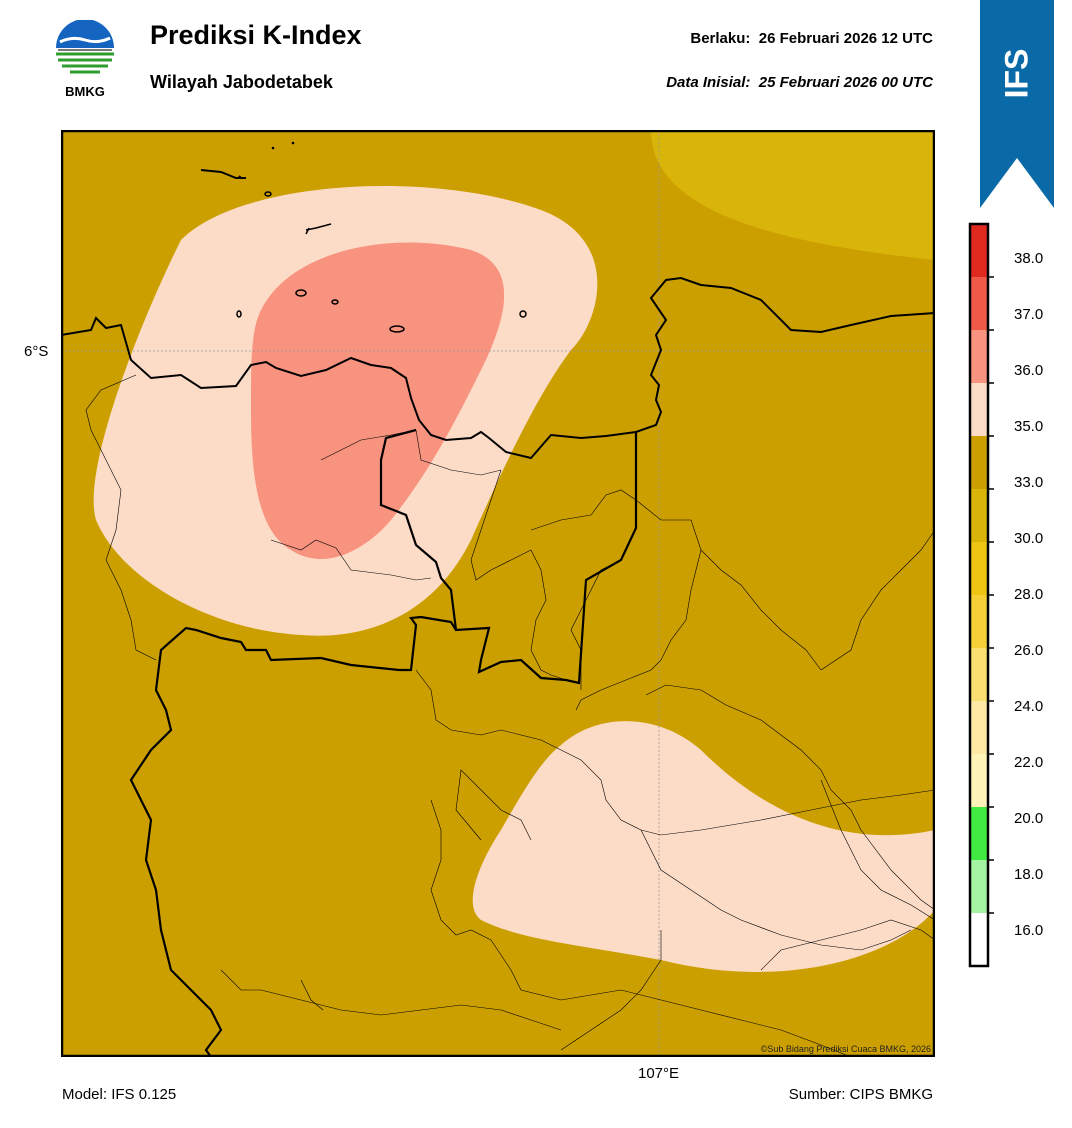 This screenshot has width=1072, height=1128. What do you see at coordinates (1029, 650) in the screenshot?
I see `legend-label: 26.0` at bounding box center [1029, 650].